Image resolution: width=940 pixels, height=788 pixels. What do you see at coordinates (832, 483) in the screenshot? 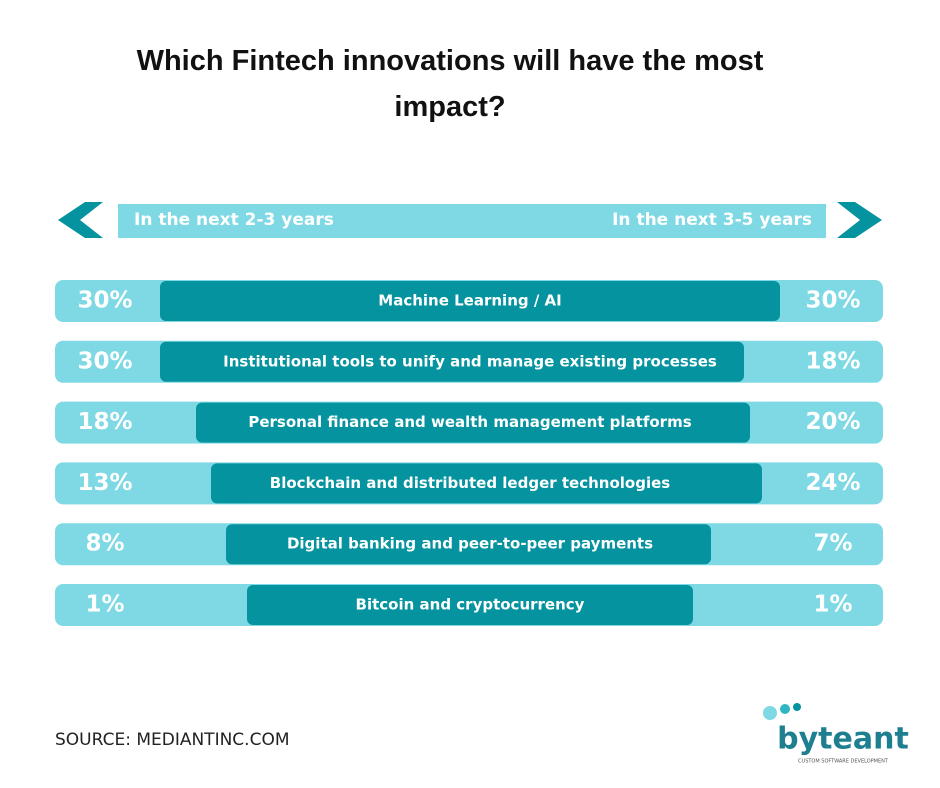
I see `value-label: 24%` at bounding box center [832, 483].